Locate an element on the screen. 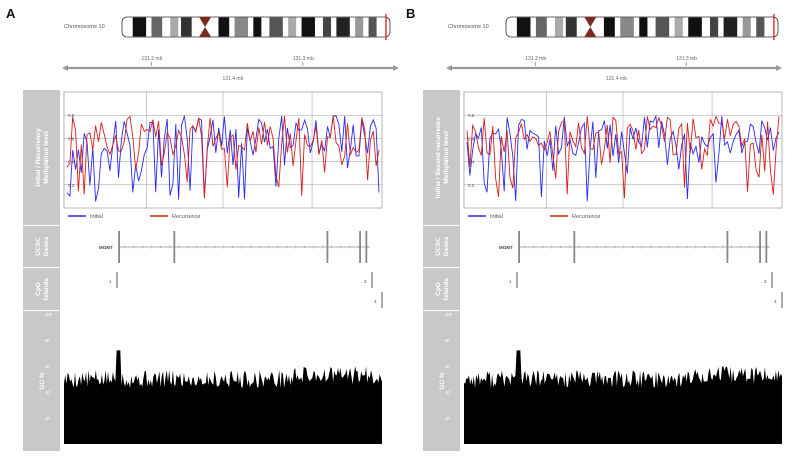  centromere is located at coordinates (205, 27).